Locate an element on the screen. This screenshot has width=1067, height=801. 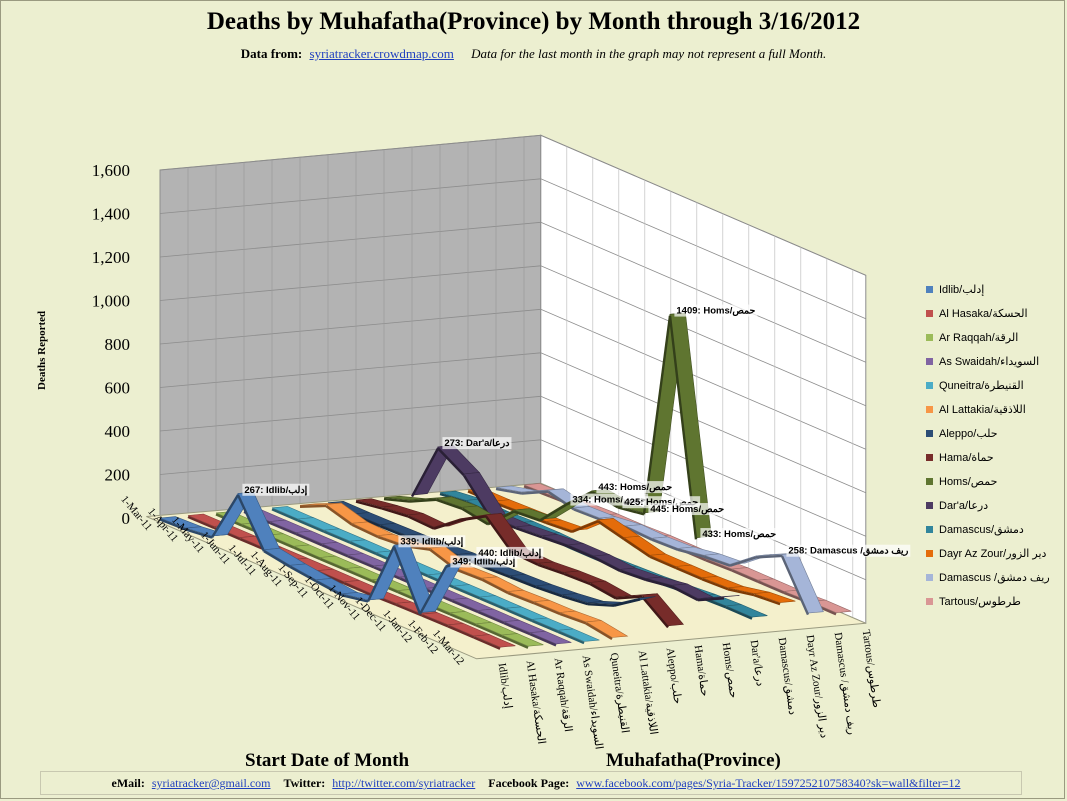
data-label-10: 433: Homs/حمص is located at coordinates (739, 534).